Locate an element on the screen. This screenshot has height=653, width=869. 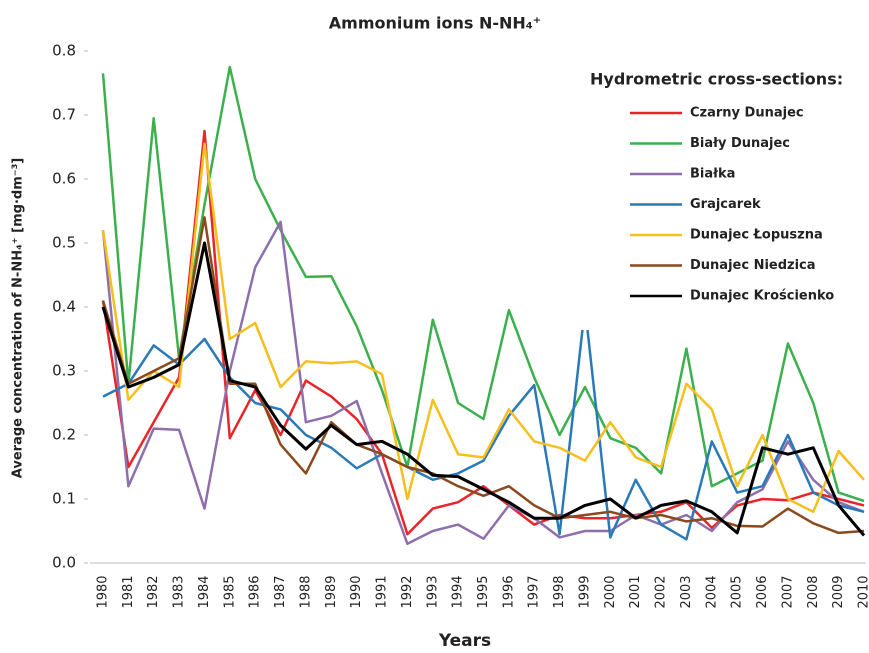
legend-label: Grajcarek is located at coordinates (725, 204).